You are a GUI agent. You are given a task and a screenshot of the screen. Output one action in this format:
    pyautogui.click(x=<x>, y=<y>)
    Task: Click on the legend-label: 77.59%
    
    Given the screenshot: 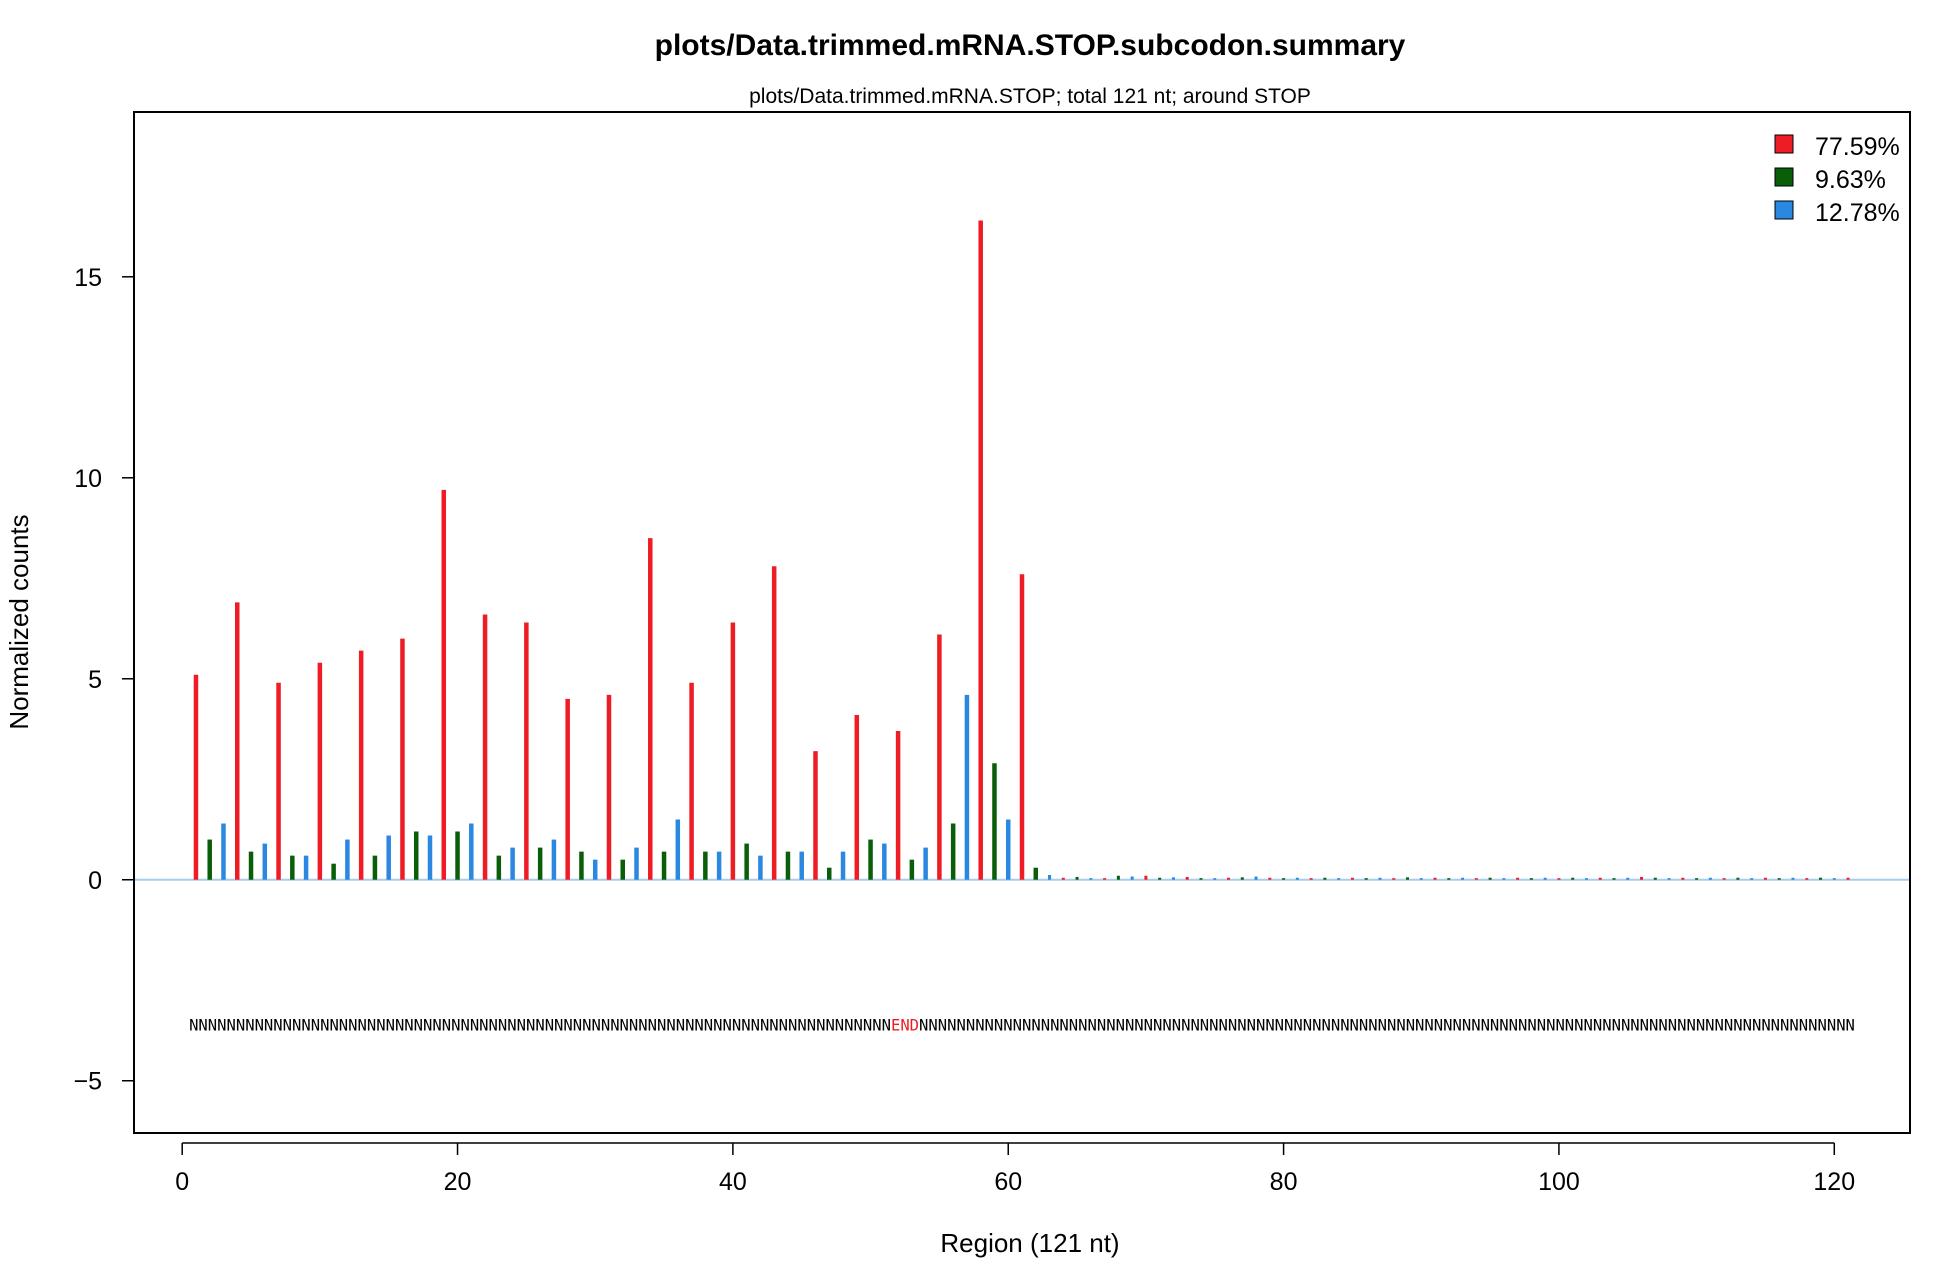 What is the action you would take?
    pyautogui.click(x=1857, y=147)
    